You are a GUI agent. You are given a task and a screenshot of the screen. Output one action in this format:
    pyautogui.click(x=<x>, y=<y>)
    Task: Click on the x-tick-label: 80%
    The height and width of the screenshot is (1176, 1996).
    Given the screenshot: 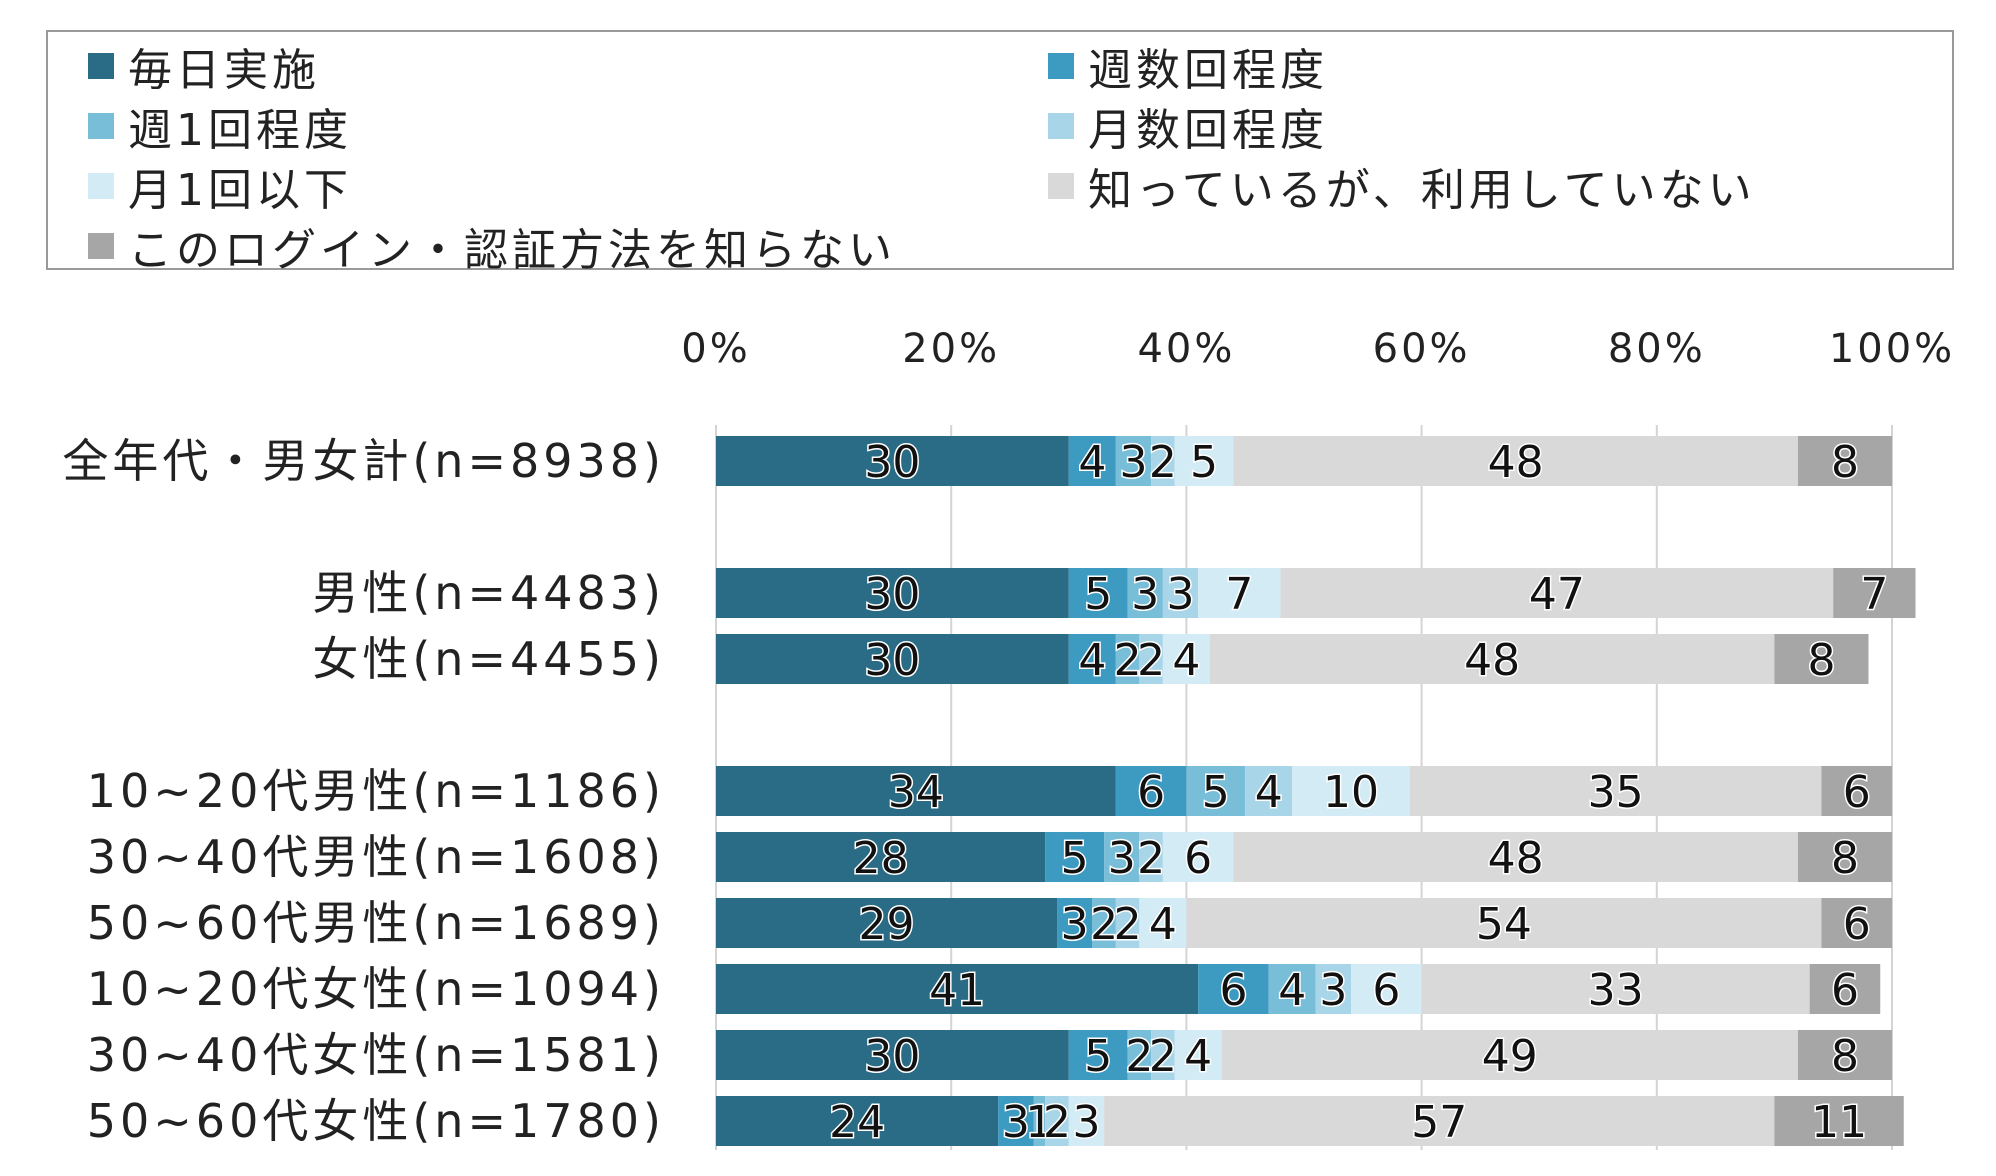 What is the action you would take?
    pyautogui.click(x=1657, y=349)
    